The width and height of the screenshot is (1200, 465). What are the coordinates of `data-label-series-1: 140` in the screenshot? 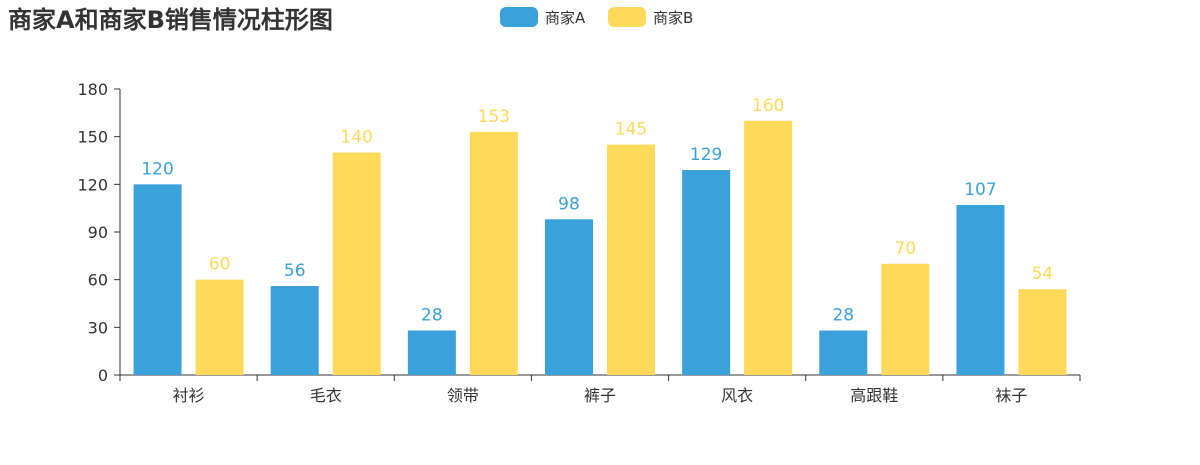 It's located at (356, 138).